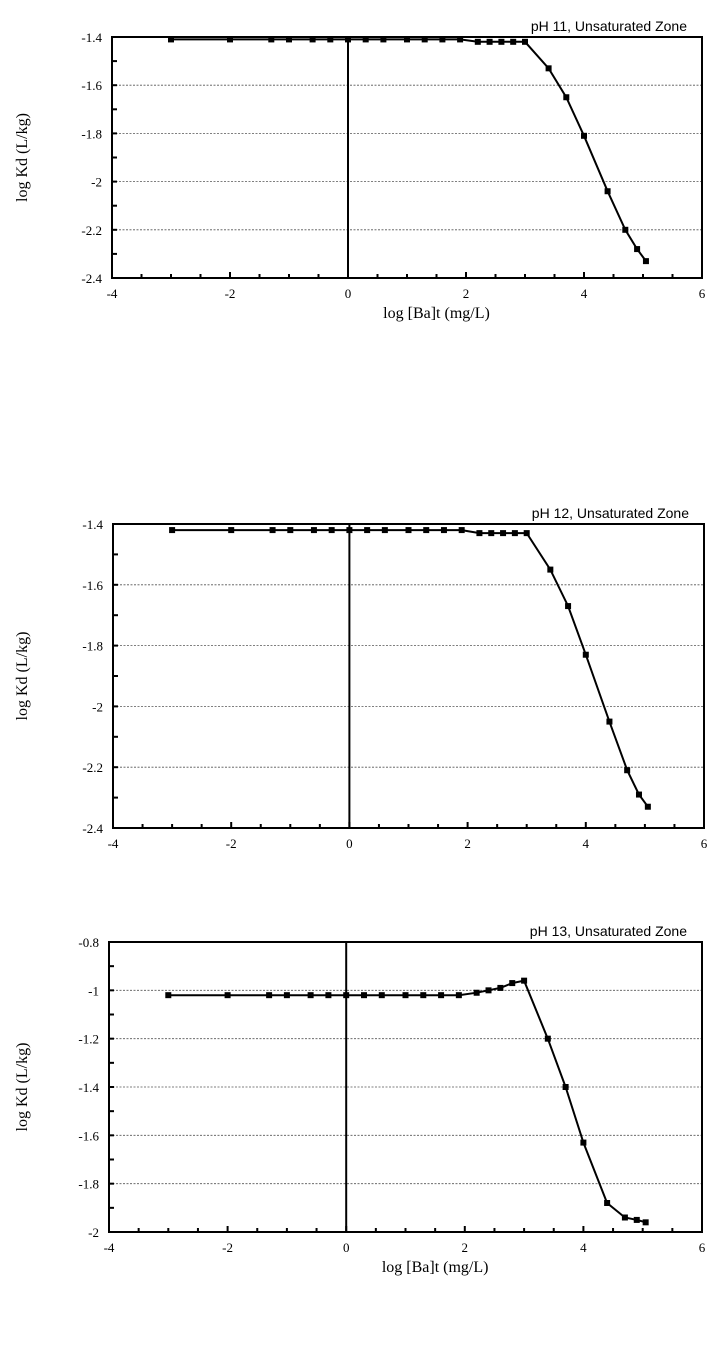 The image size is (707, 1346). What do you see at coordinates (88, 942) in the screenshot?
I see `y-tick-label-0: -0.8` at bounding box center [88, 942].